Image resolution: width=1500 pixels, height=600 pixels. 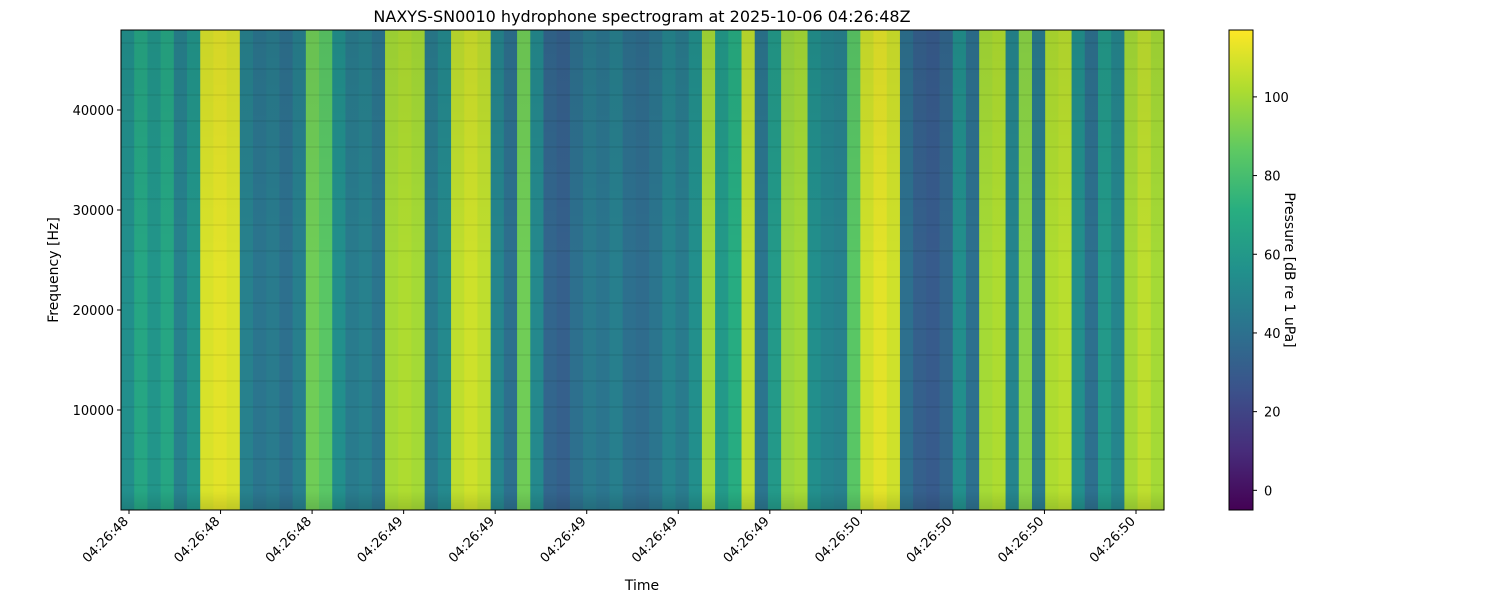 I want to click on y-tick-label: 20000, so click(x=93, y=311).